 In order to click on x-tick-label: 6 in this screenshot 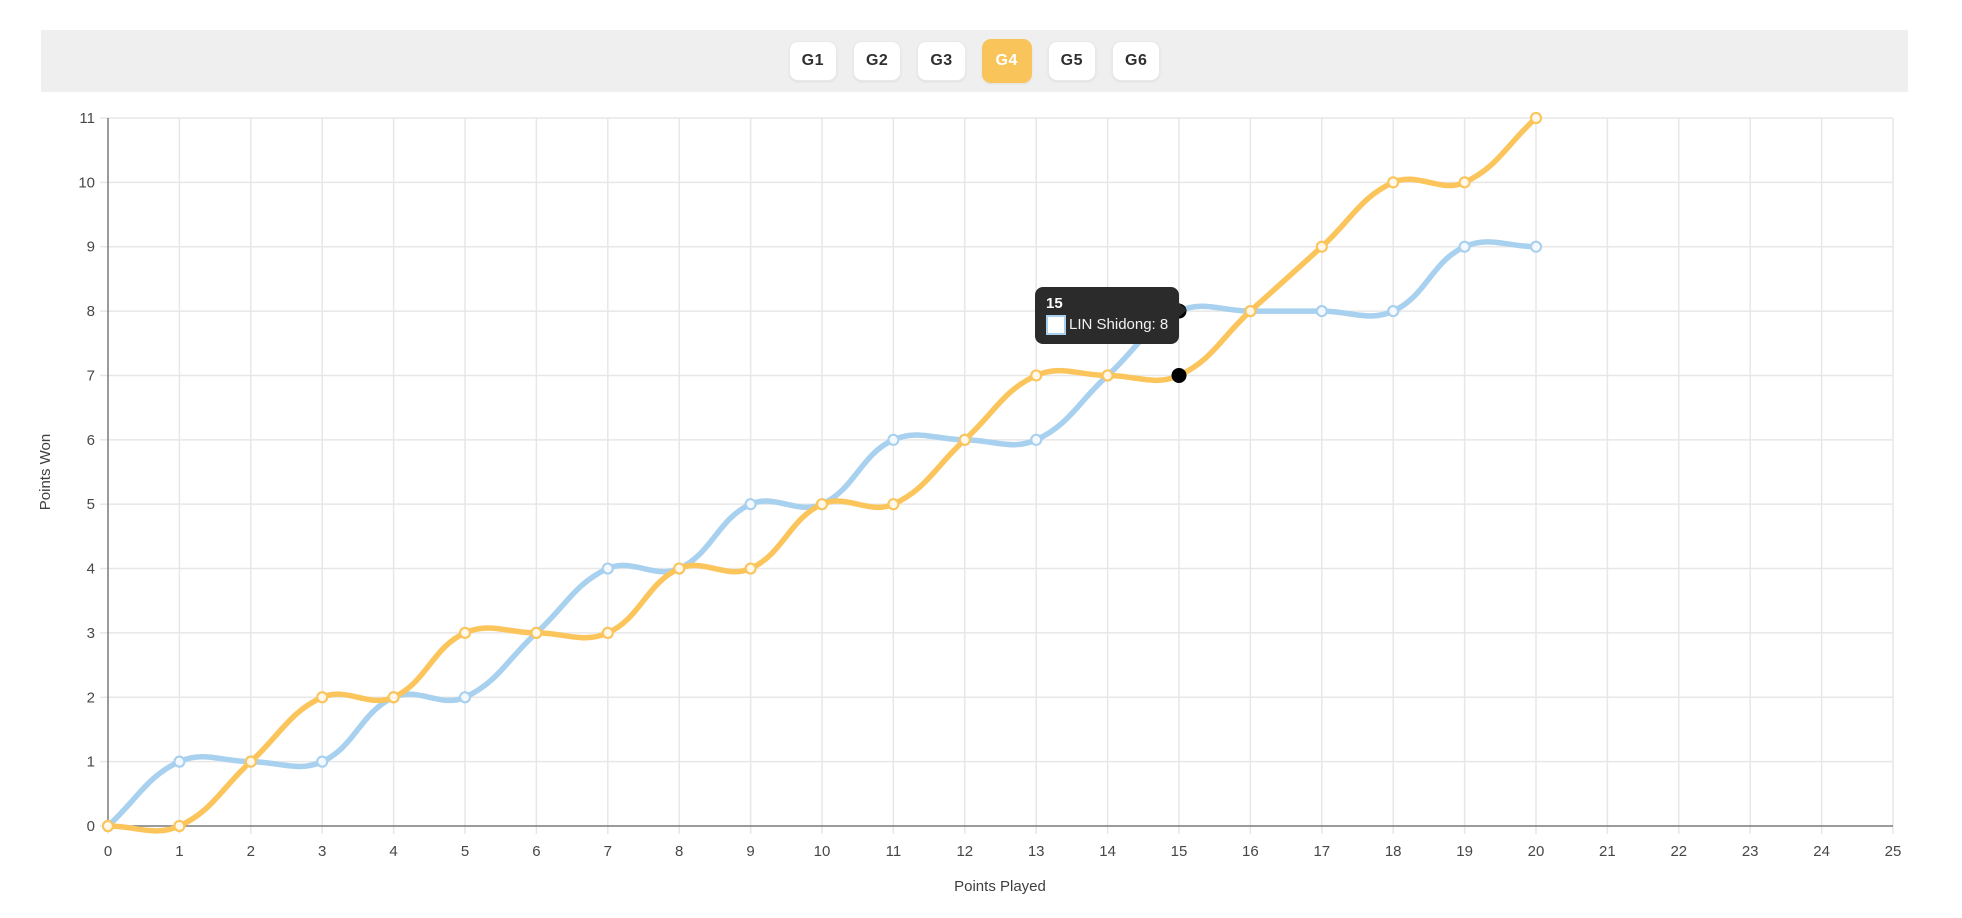, I will do `click(536, 851)`.